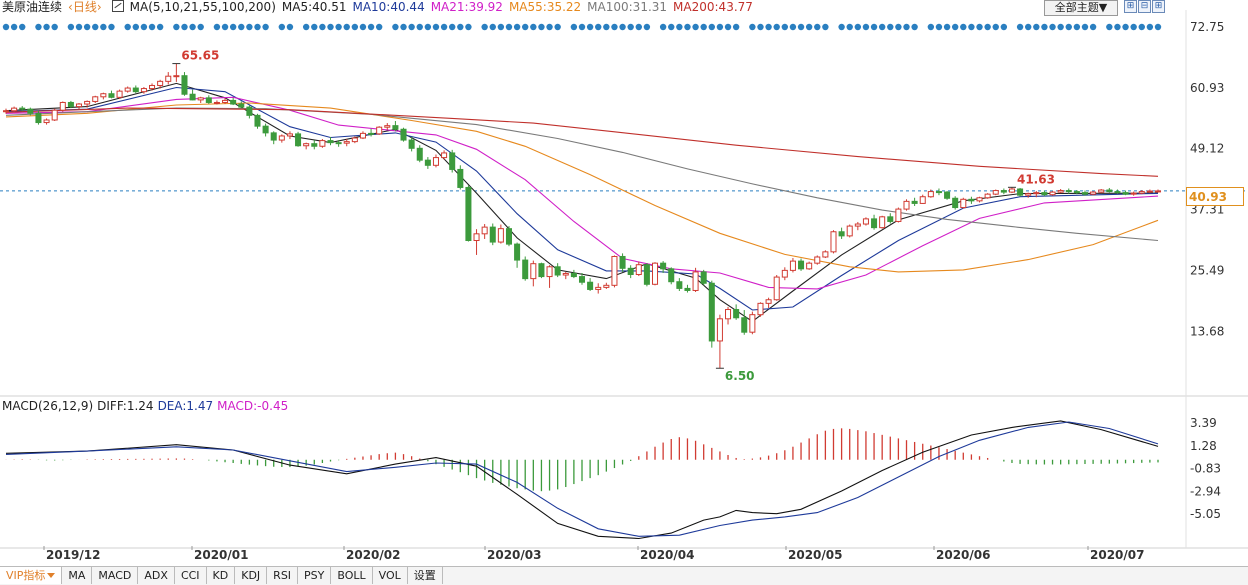  Describe the element at coordinates (251, 575) in the screenshot. I see `tab-kdj: KDJ` at that location.